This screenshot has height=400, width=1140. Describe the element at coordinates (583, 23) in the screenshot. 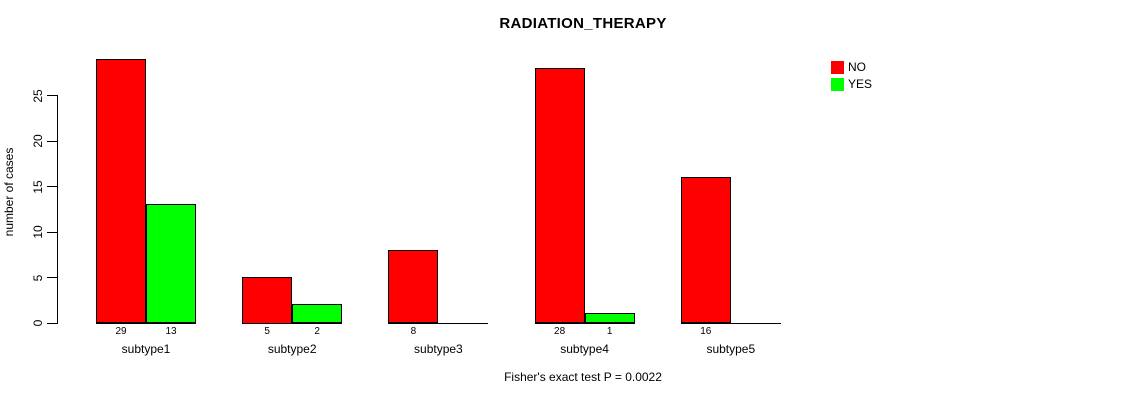

I see `chart-title: RADIATION_THERAPY` at that location.